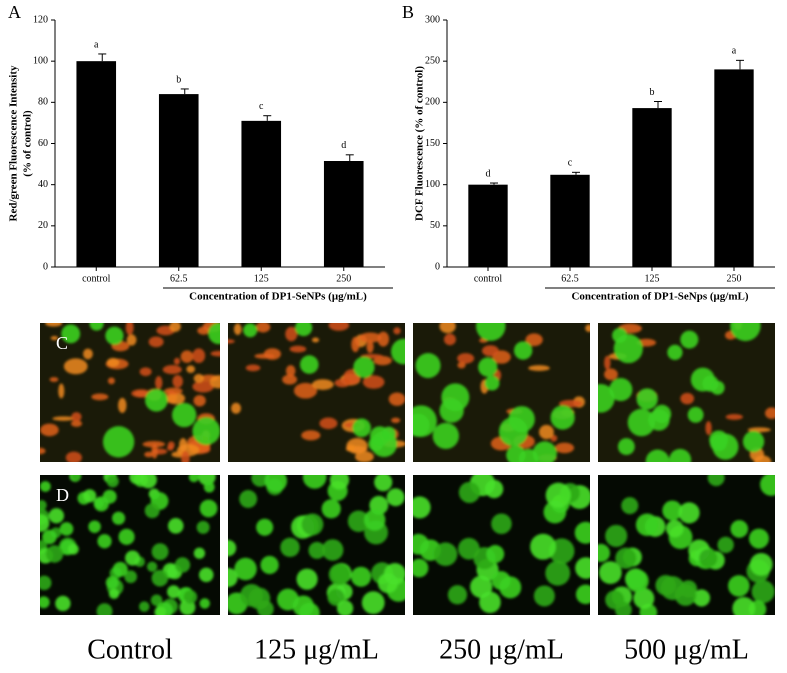 This screenshot has width=787, height=673. I want to click on significance-letter: a, so click(734, 51).